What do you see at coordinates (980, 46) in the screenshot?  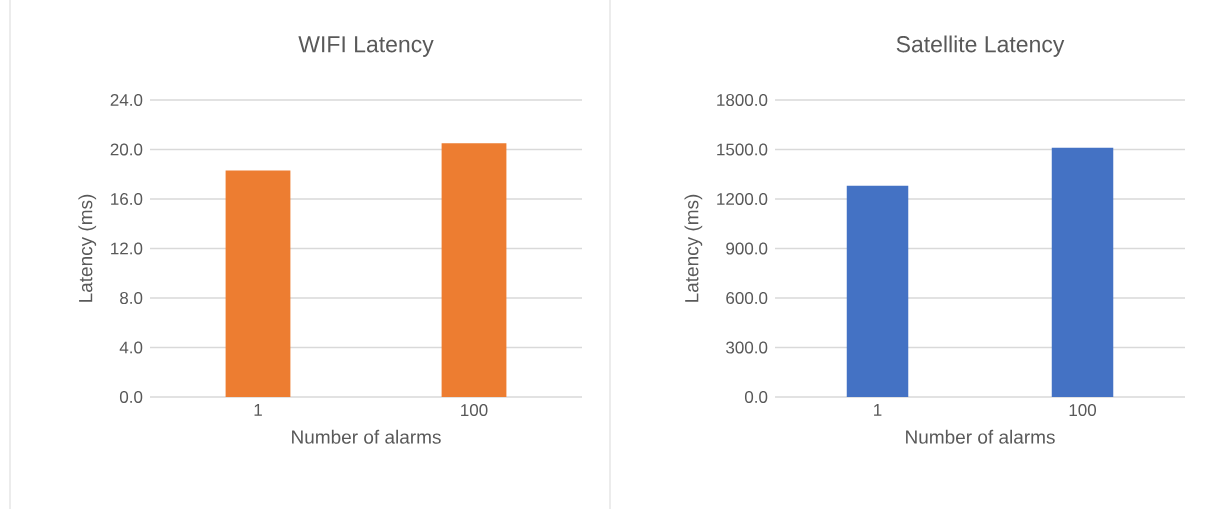 I see `chart-title: Satellite Latency` at bounding box center [980, 46].